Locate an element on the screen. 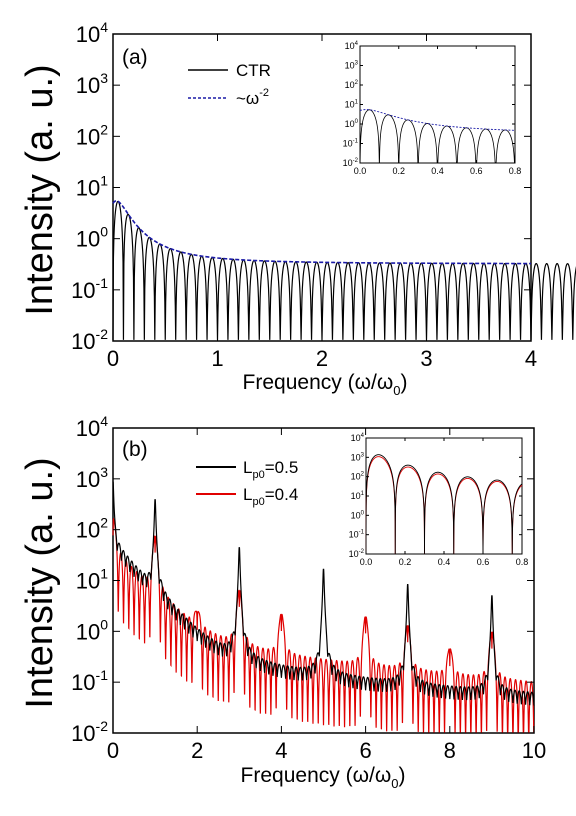 Image resolution: width=576 pixels, height=816 pixels. inset-b-lp05-line is located at coordinates (444, 504).